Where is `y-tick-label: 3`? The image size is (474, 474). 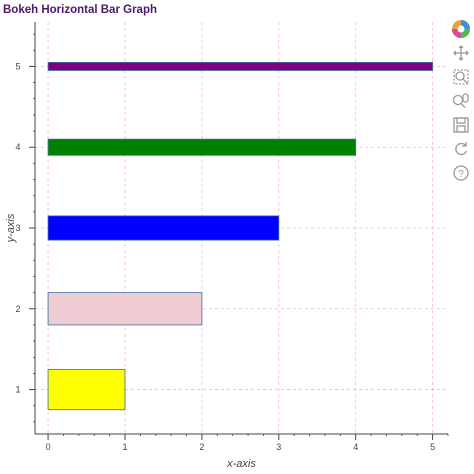
y-tick-label: 3 is located at coordinates (17, 228).